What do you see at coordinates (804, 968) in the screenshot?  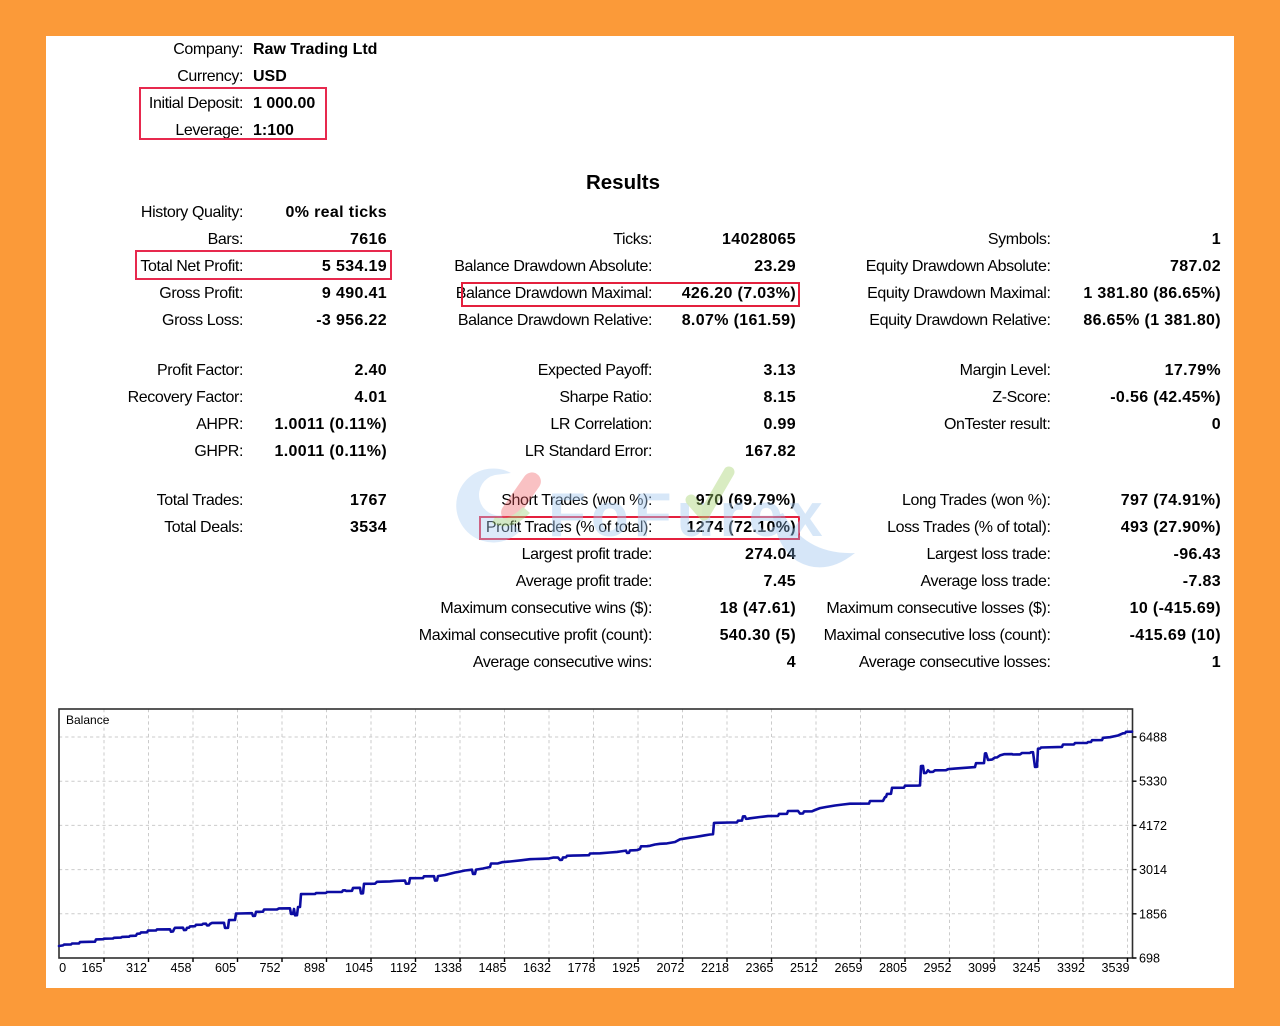 I see `svg-text: 2512` at bounding box center [804, 968].